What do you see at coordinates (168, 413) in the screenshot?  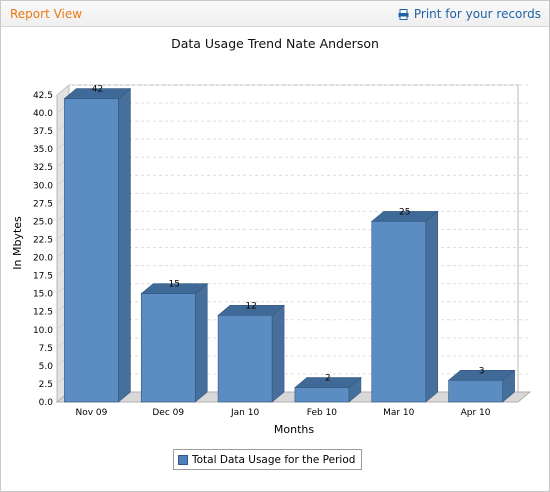 I see `x-tick-label: Dec 09` at bounding box center [168, 413].